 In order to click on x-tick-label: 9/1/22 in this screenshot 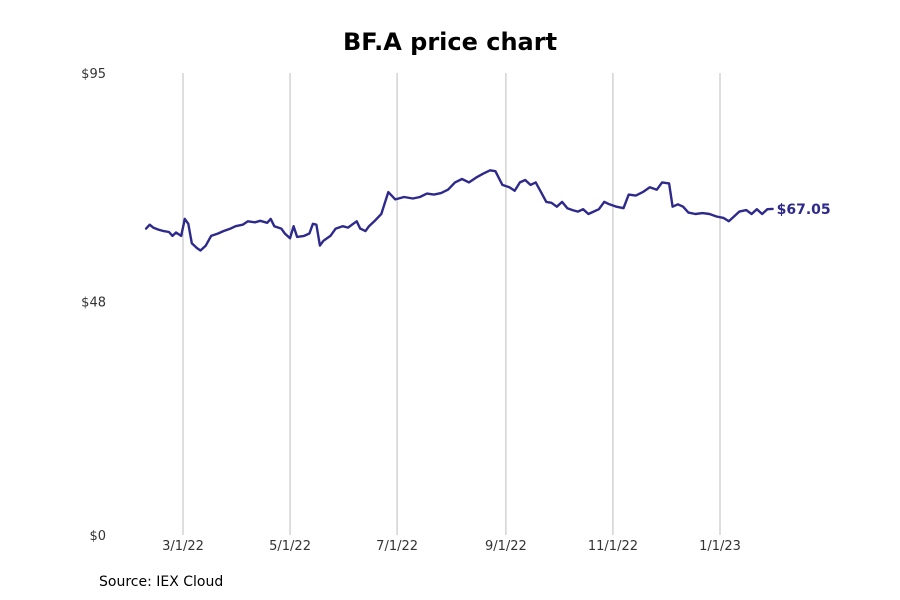, I will do `click(506, 546)`.